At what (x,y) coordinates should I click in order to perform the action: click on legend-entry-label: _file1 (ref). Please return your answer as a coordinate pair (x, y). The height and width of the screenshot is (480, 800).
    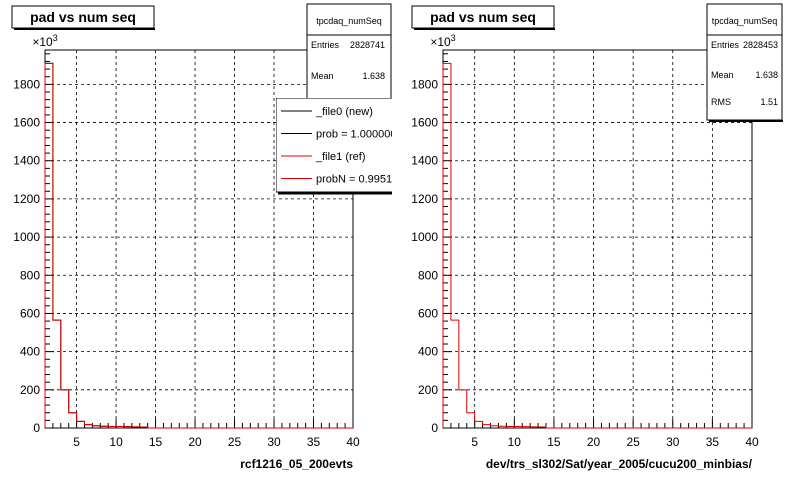
    Looking at the image, I should click on (340, 157).